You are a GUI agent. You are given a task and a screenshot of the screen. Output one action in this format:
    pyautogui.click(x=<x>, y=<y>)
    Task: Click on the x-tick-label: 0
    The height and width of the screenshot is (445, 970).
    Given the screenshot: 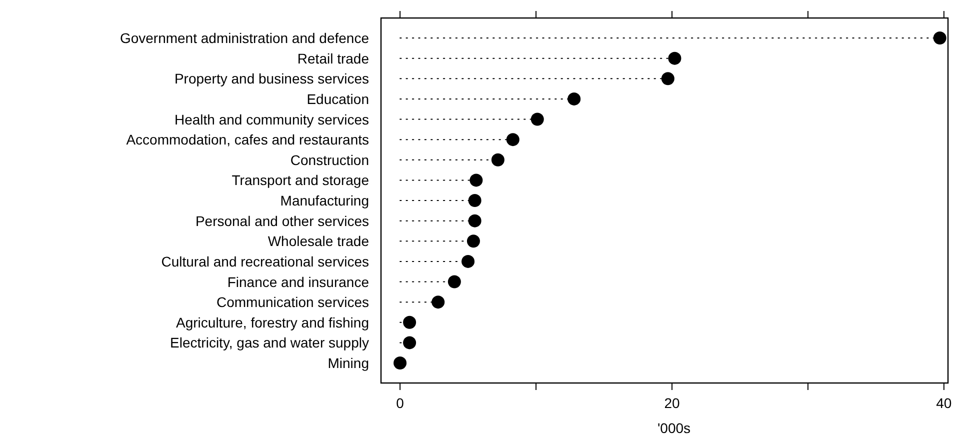 What is the action you would take?
    pyautogui.click(x=400, y=403)
    